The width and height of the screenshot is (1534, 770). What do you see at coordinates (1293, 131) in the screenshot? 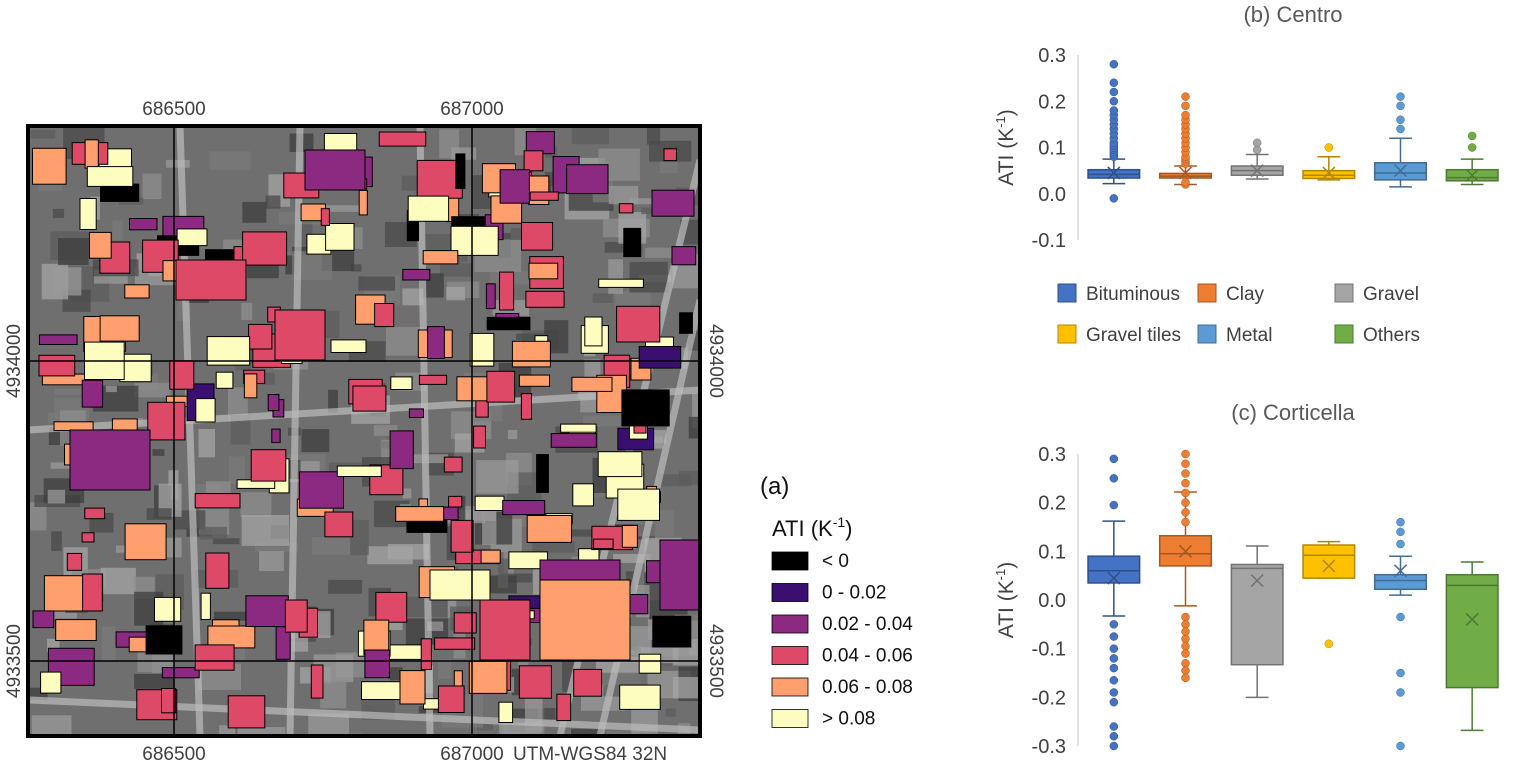
I see `box-plots` at bounding box center [1293, 131].